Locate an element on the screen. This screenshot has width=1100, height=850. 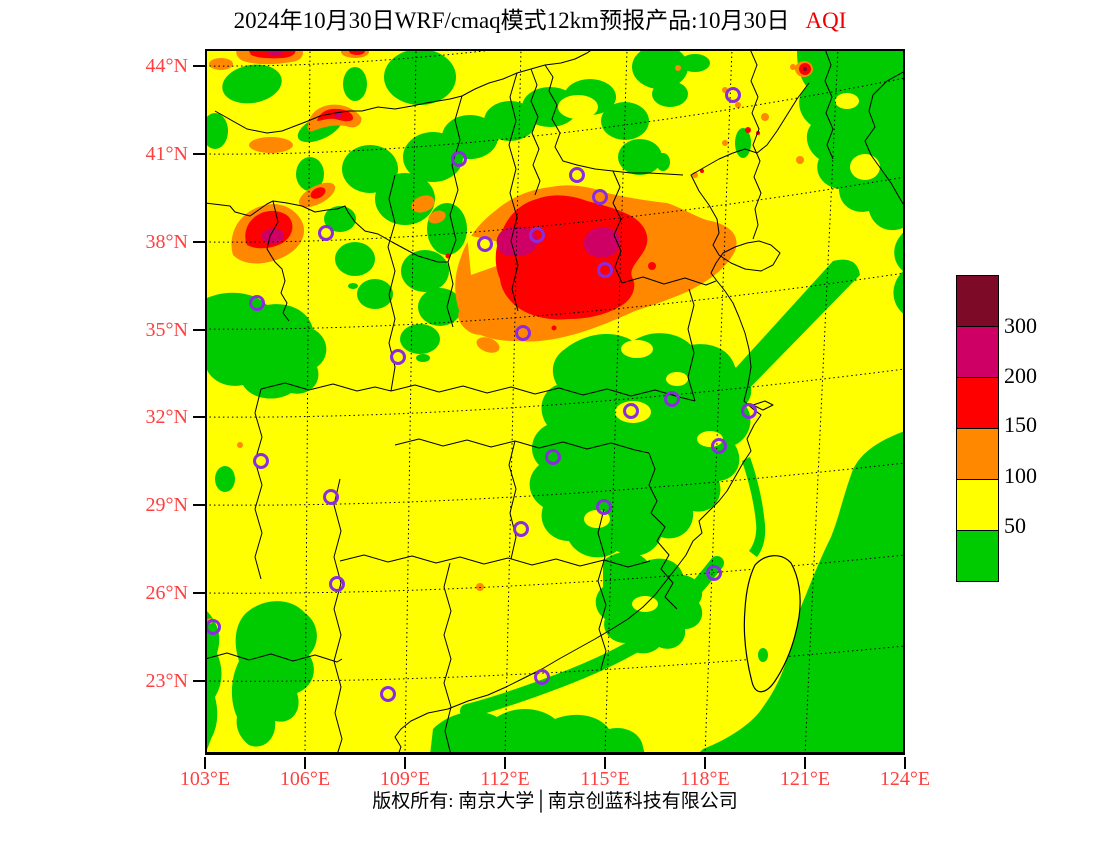
lon-label: 103°E is located at coordinates (205, 779).